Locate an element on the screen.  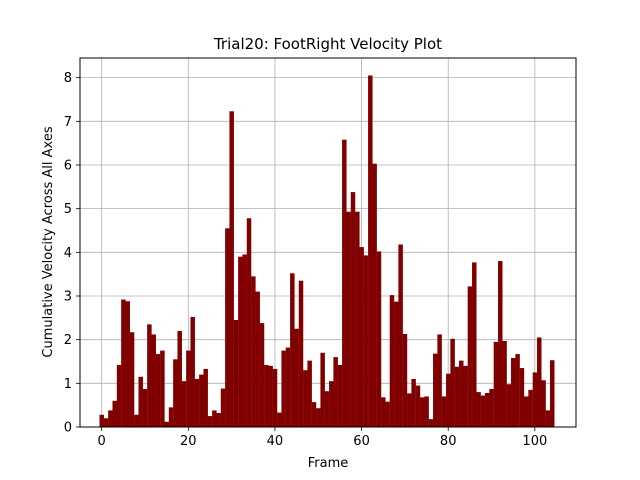
x-tick-label: 60 is located at coordinates (361, 441).